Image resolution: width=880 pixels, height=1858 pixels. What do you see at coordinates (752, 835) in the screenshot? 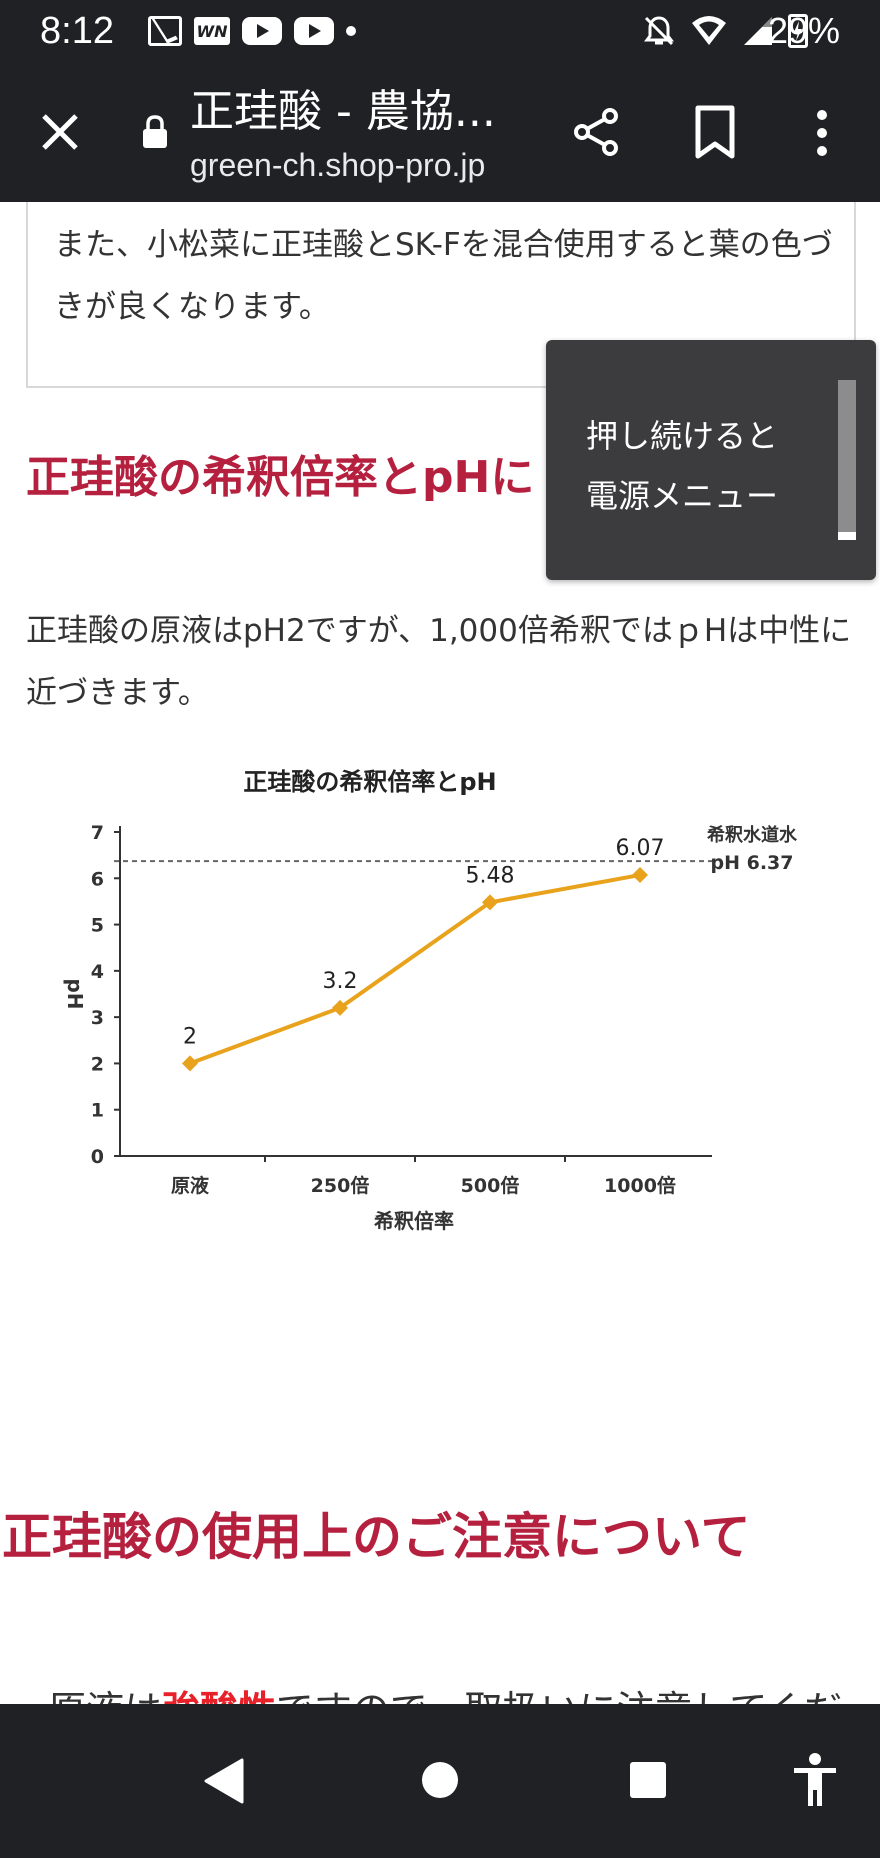
I see `reference-label-line-1: 希釈水道水` at bounding box center [752, 835].